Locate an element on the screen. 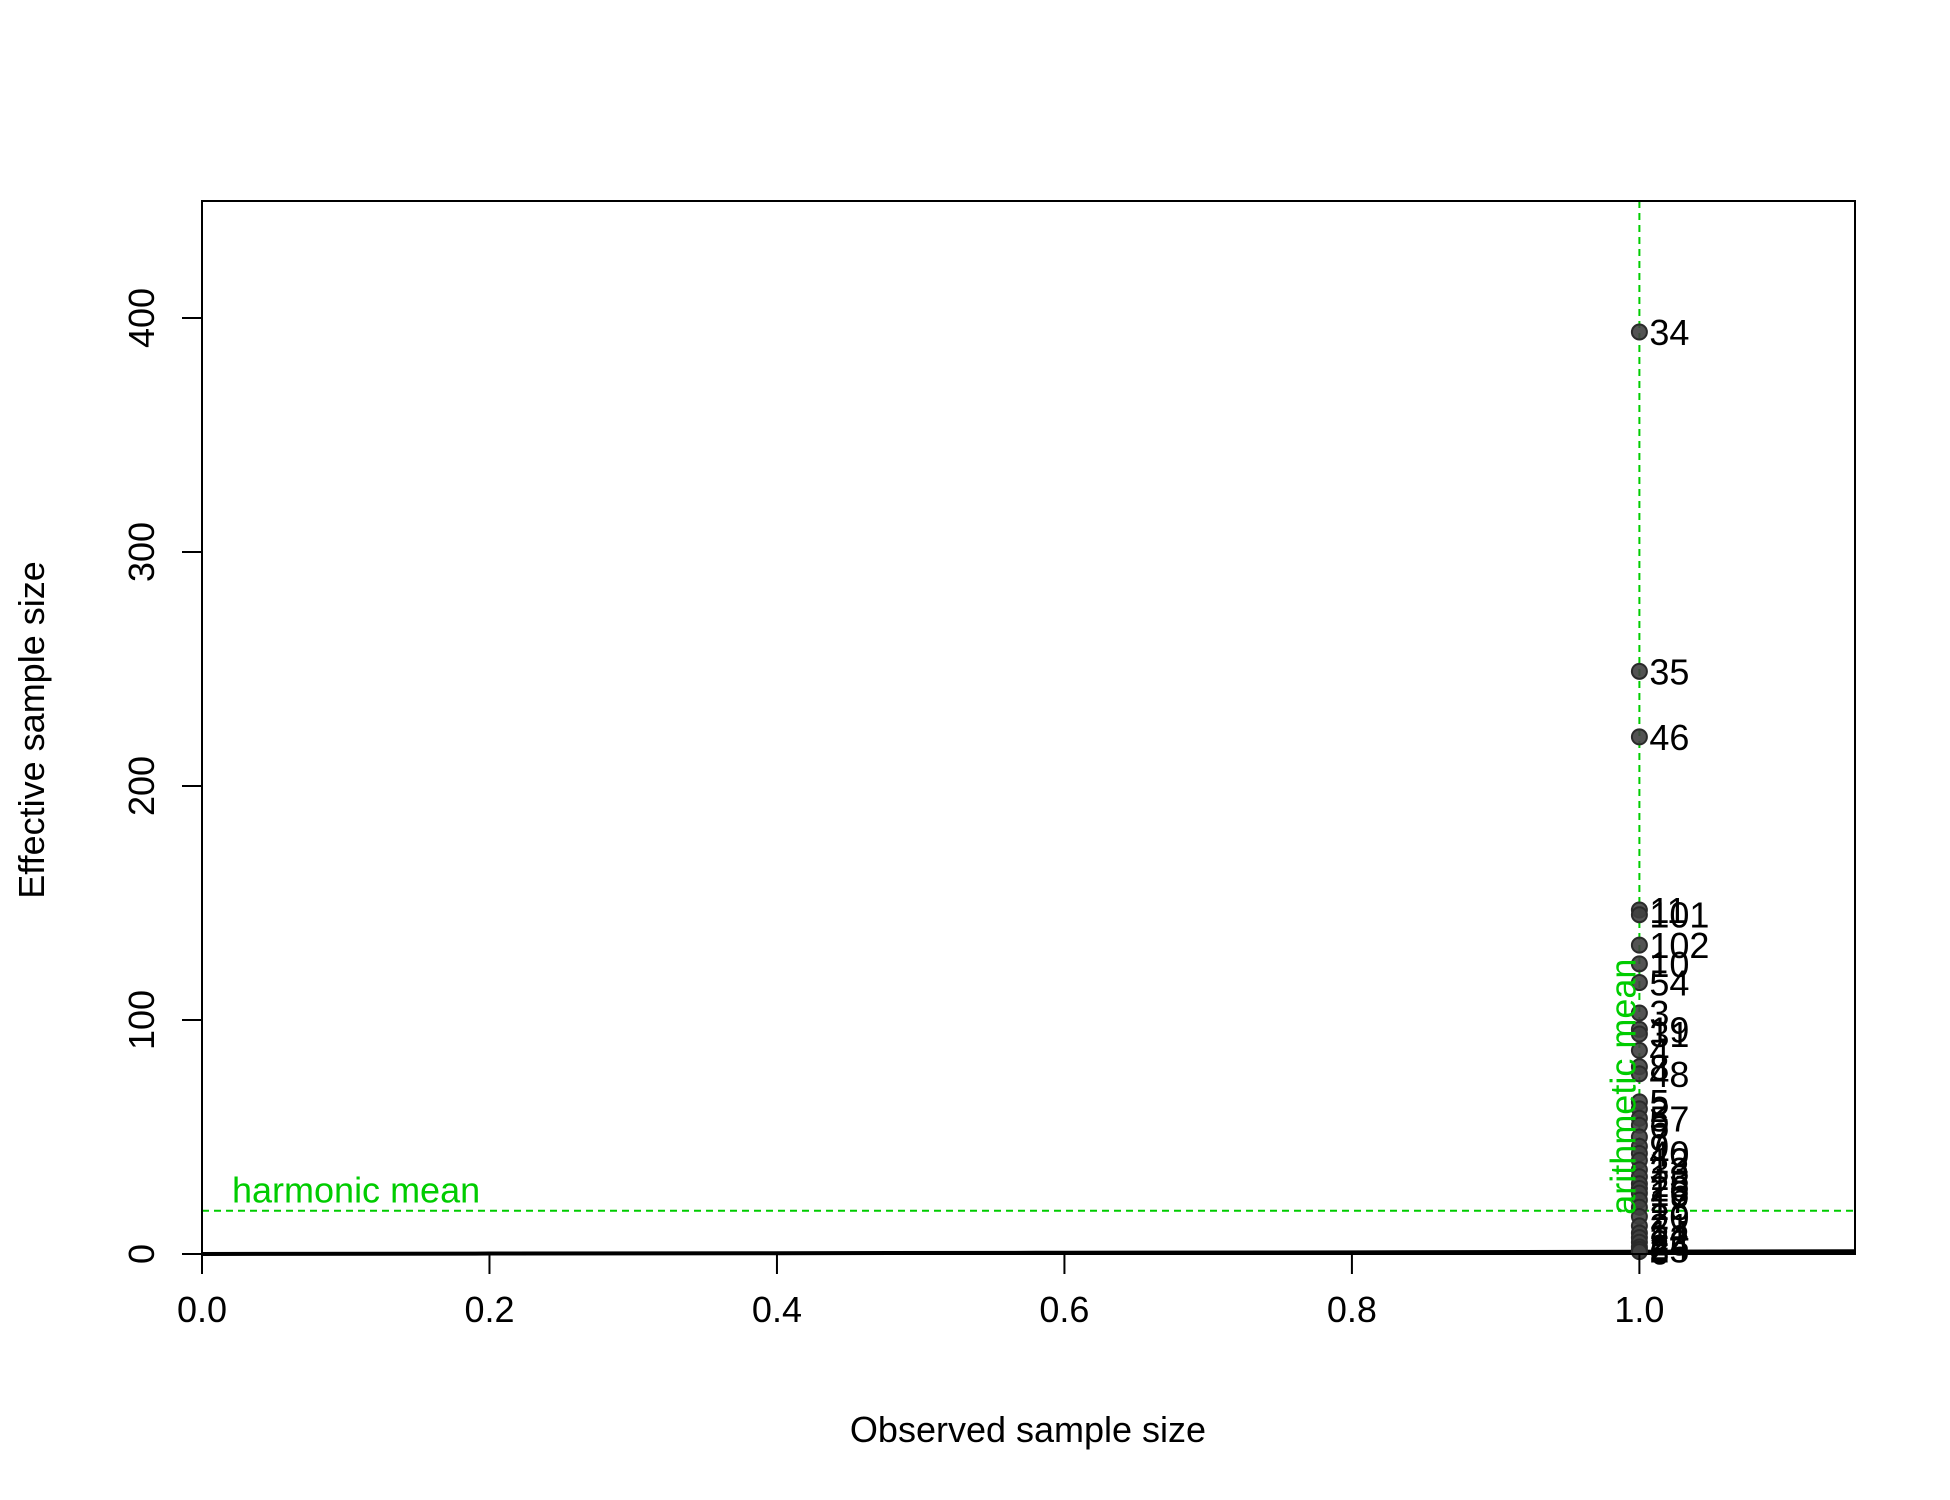  point-label: 22 is located at coordinates (1669, 1238).